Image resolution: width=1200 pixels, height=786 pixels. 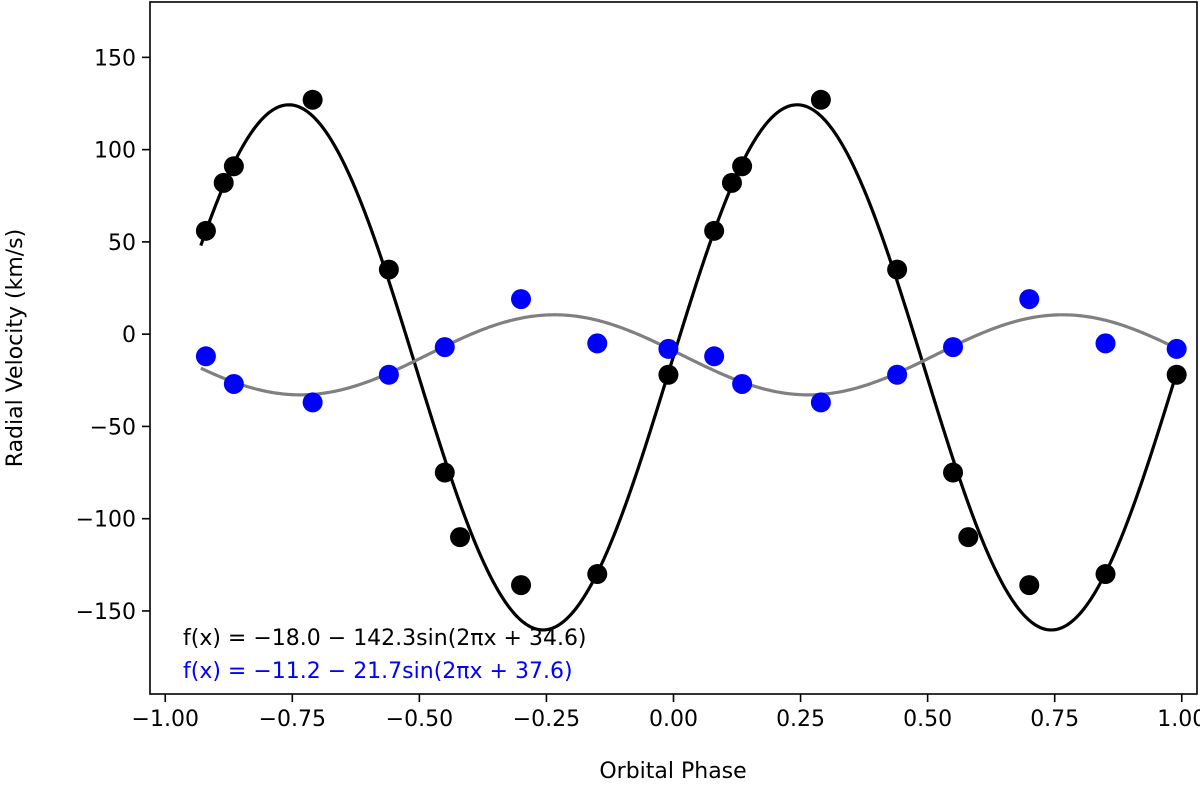 What do you see at coordinates (165, 719) in the screenshot?
I see `x-tick-label: −1.00` at bounding box center [165, 719].